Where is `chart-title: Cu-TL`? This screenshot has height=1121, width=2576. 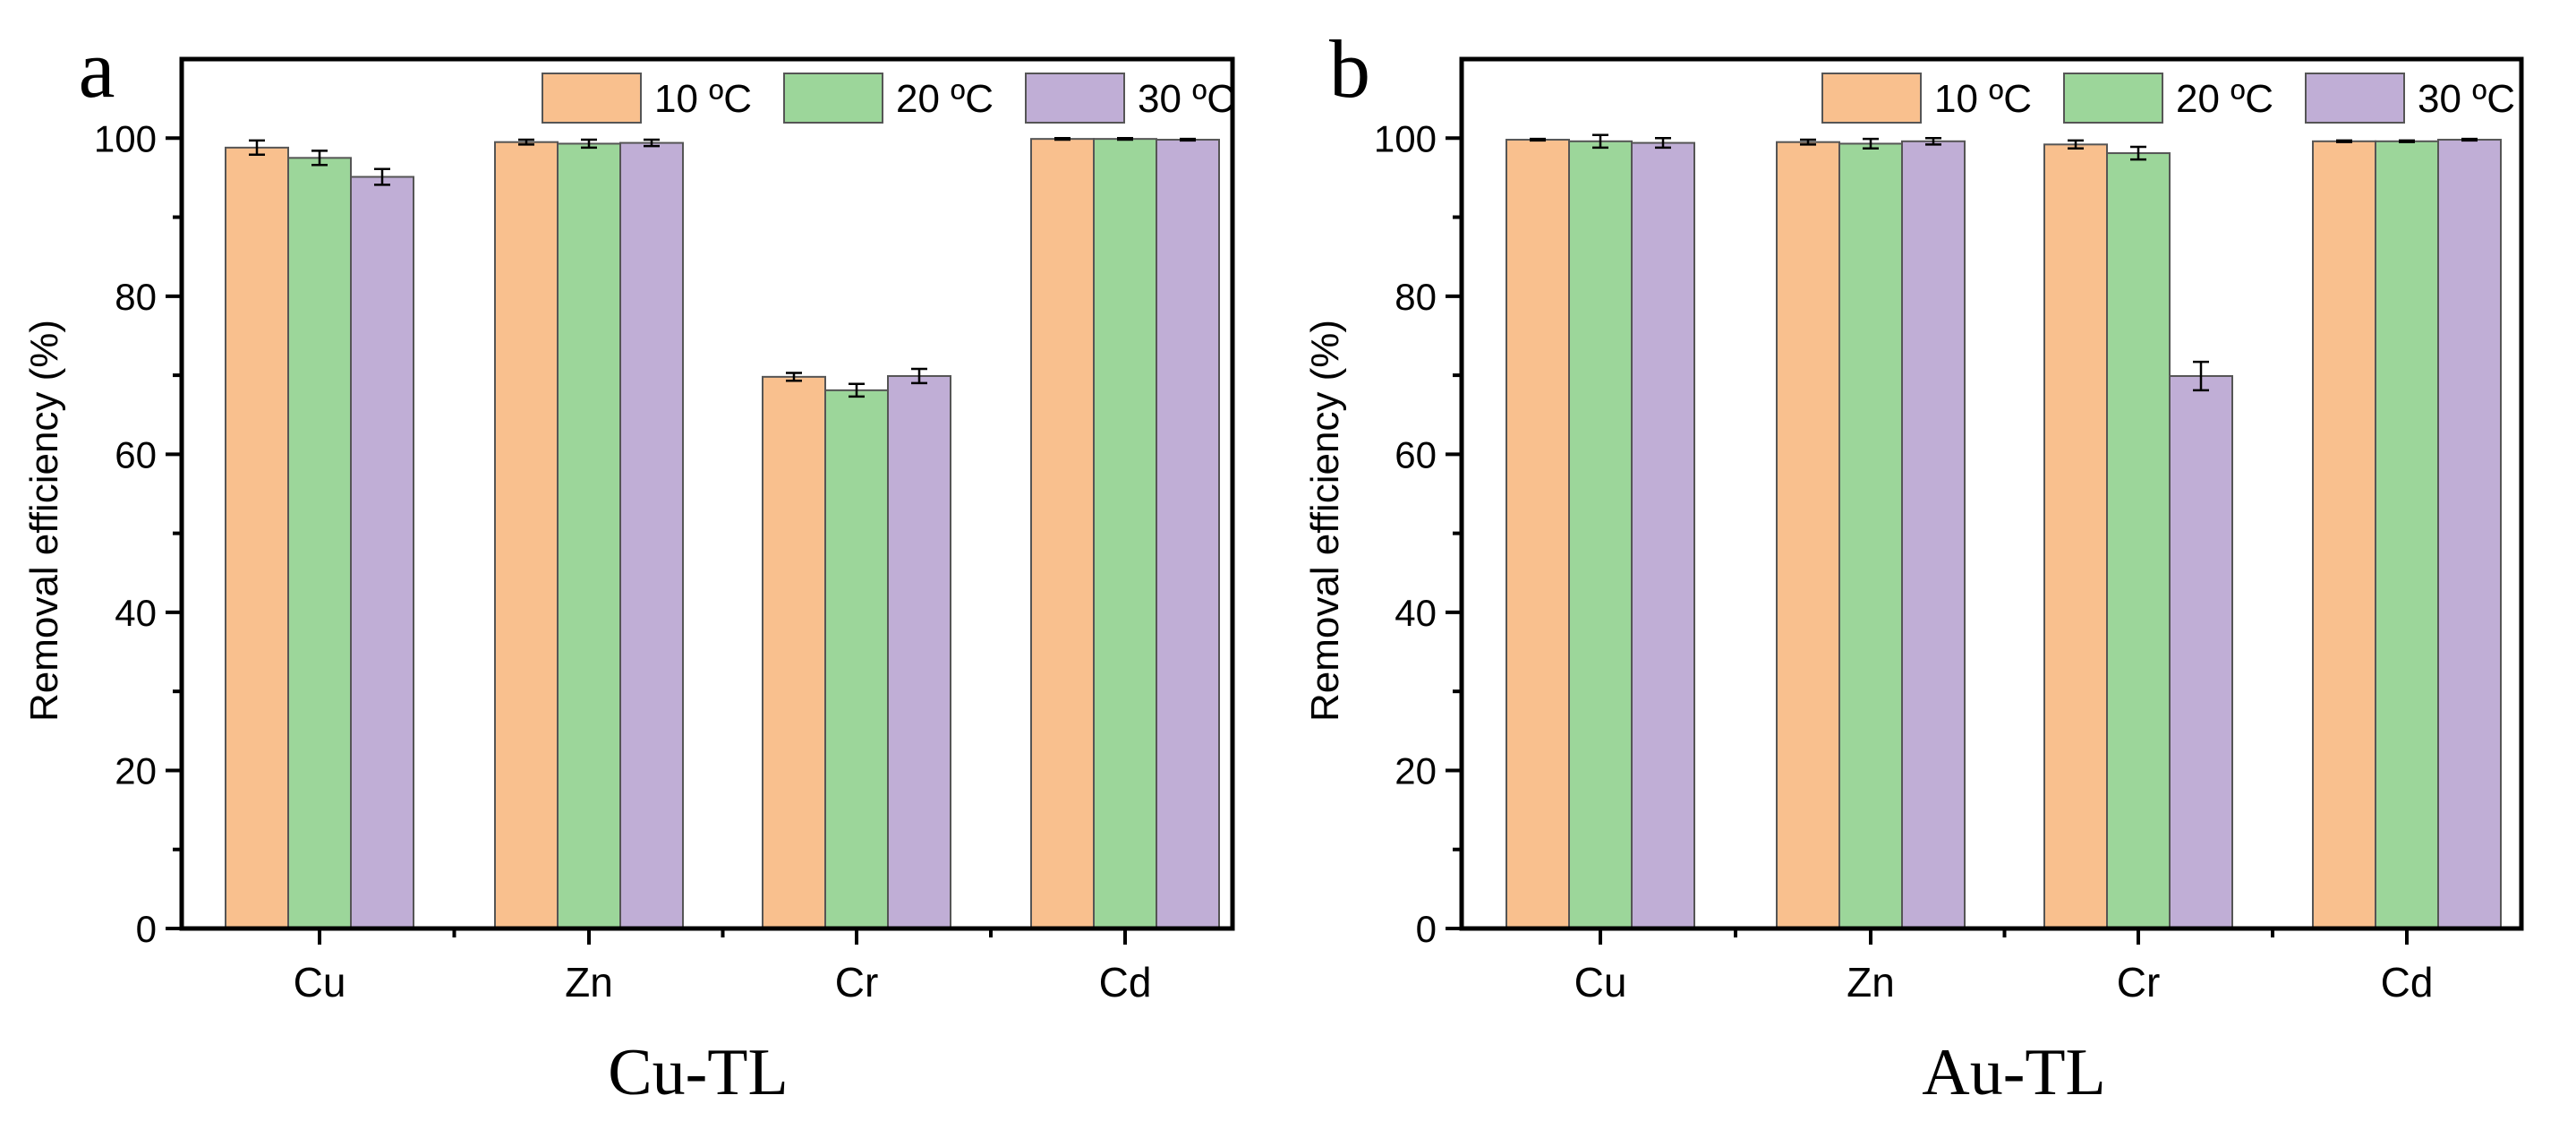
chart-title: Cu-TL is located at coordinates (698, 1072).